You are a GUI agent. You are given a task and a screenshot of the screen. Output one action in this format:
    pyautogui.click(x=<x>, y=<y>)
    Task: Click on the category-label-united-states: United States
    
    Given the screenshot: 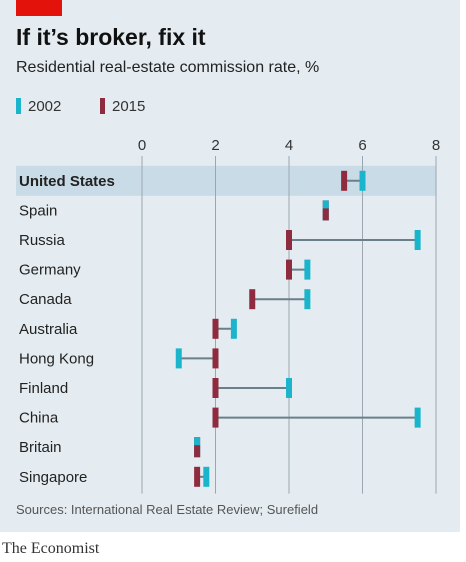 What is the action you would take?
    pyautogui.click(x=67, y=181)
    